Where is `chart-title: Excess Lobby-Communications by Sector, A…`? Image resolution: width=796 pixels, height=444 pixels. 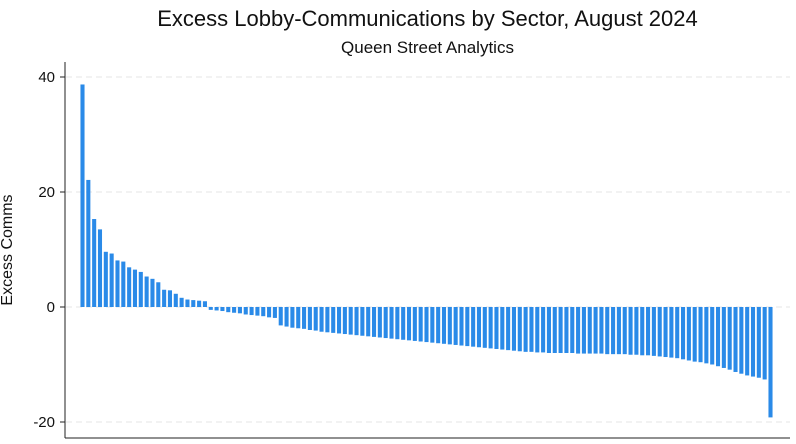 chart-title: Excess Lobby-Communications by Sector, A… is located at coordinates (427, 18).